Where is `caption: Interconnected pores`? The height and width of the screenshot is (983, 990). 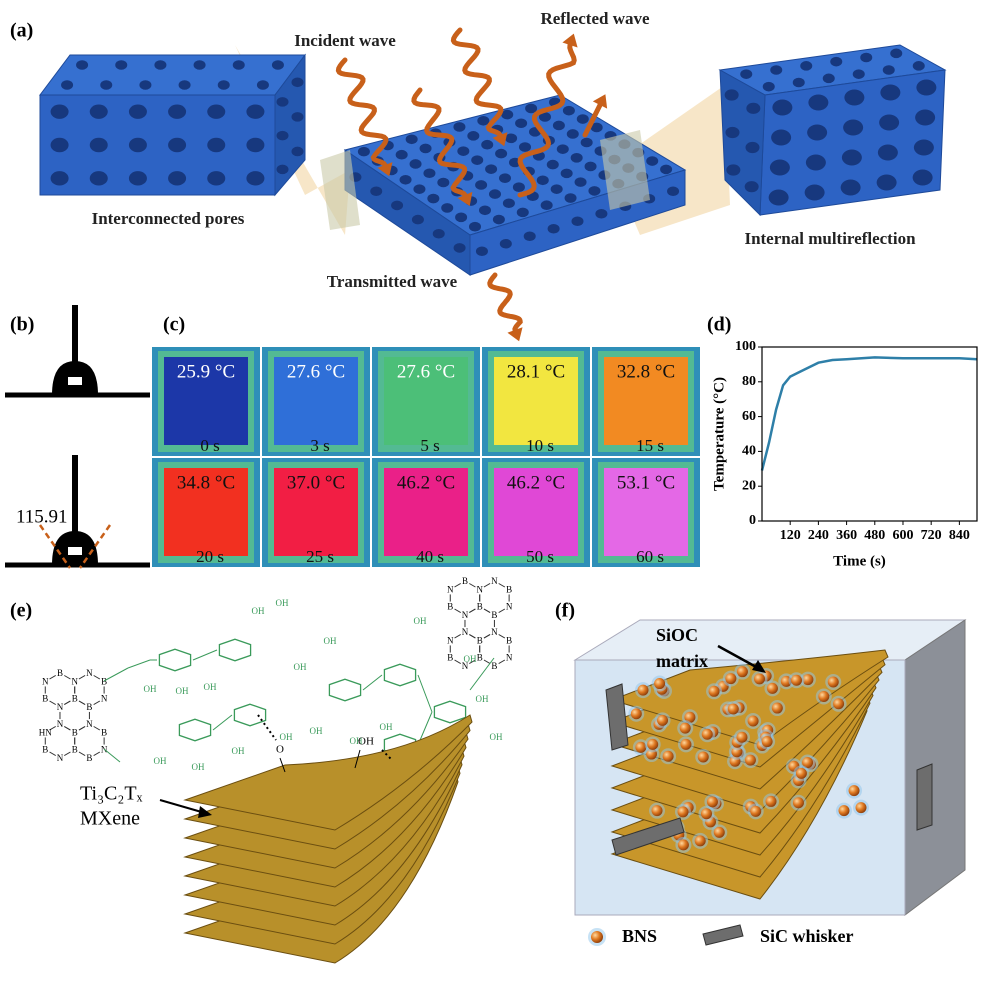 caption: Interconnected pores is located at coordinates (168, 218).